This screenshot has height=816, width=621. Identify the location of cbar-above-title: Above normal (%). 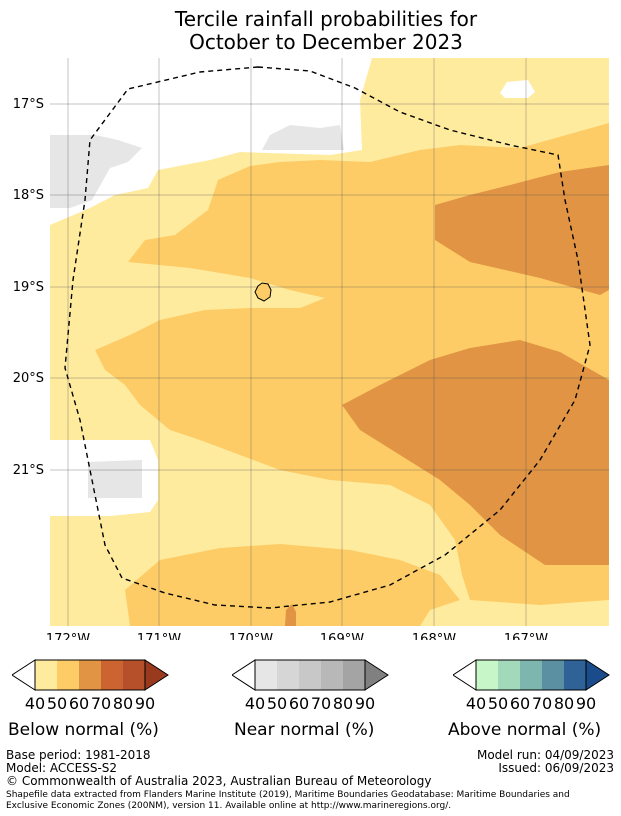
(525, 730).